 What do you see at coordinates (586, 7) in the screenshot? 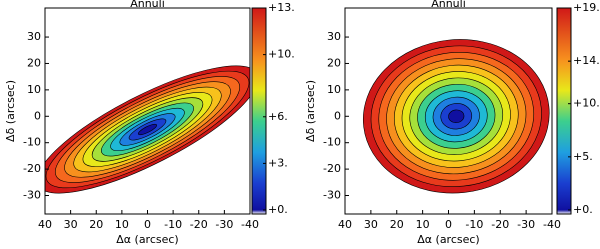
I see `colorbar-tick-label: +19.` at bounding box center [586, 7].